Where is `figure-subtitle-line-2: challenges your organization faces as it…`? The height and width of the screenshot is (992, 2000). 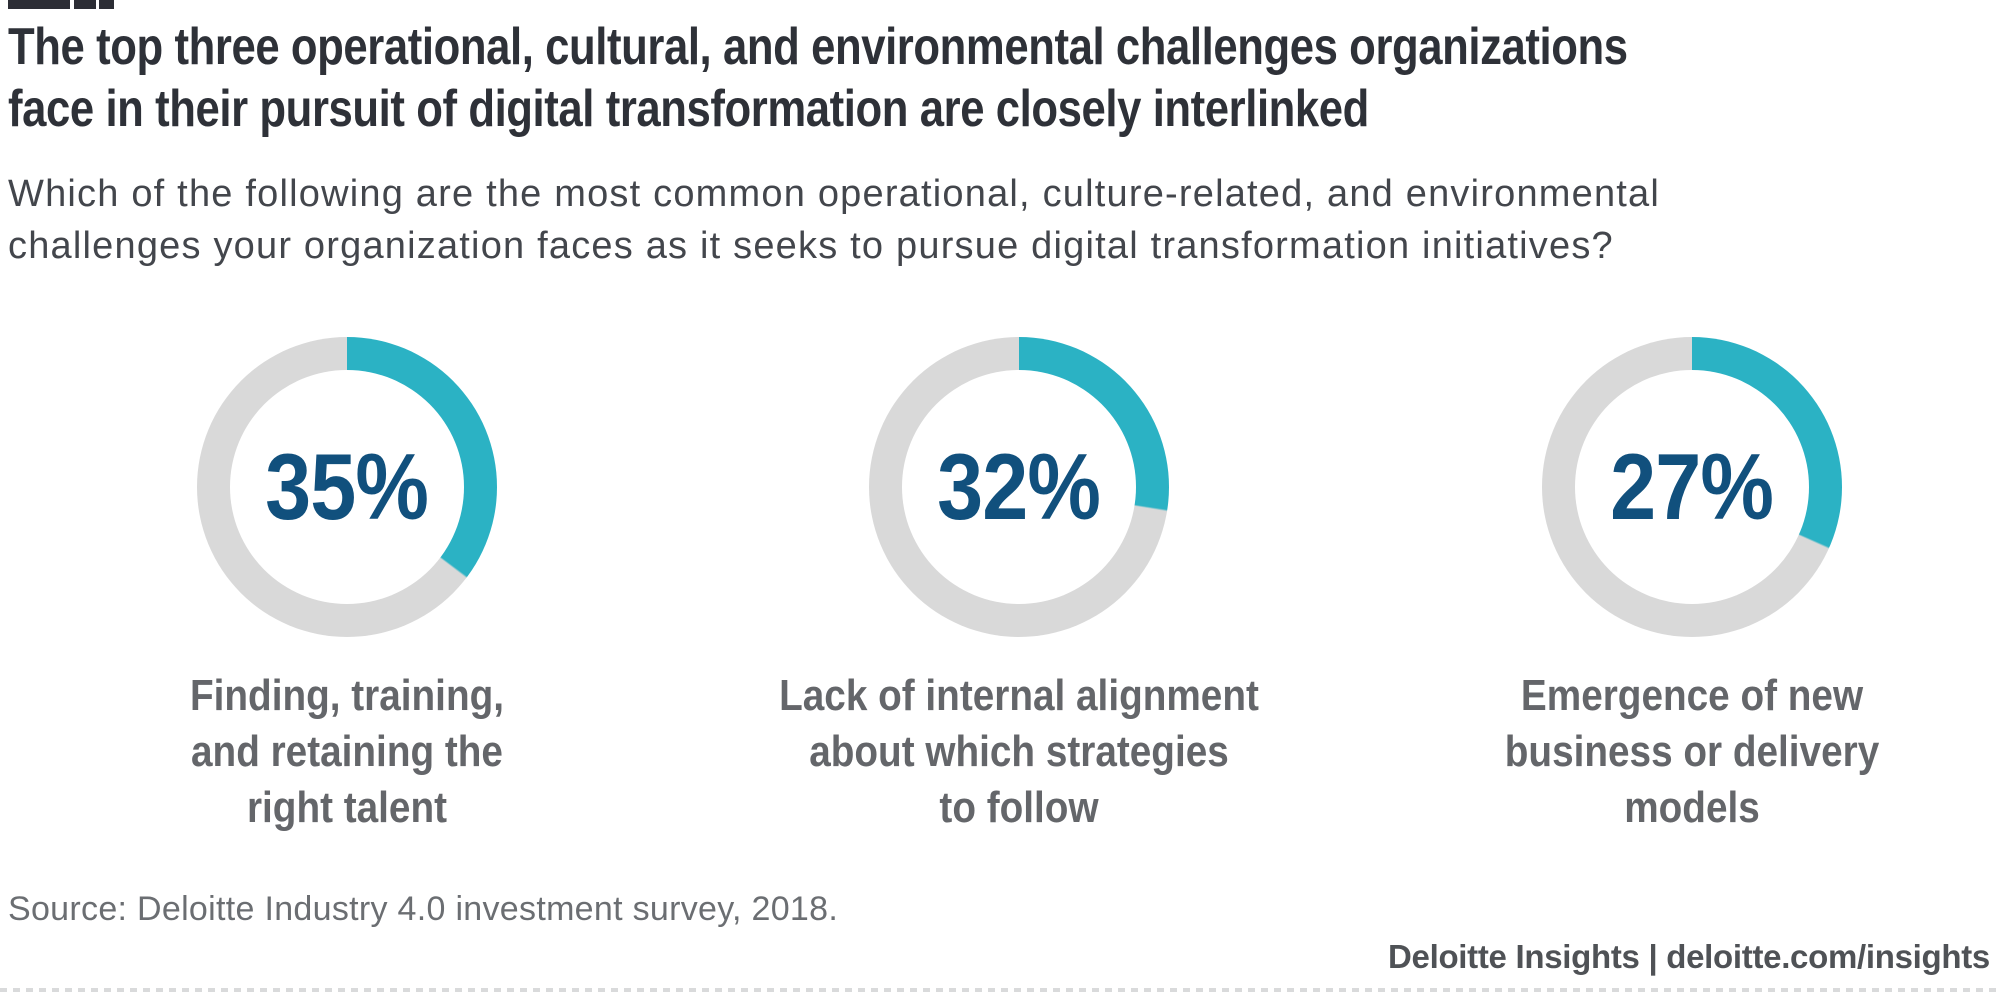
figure-subtitle-line-2: challenges your organization faces as it… is located at coordinates (811, 246).